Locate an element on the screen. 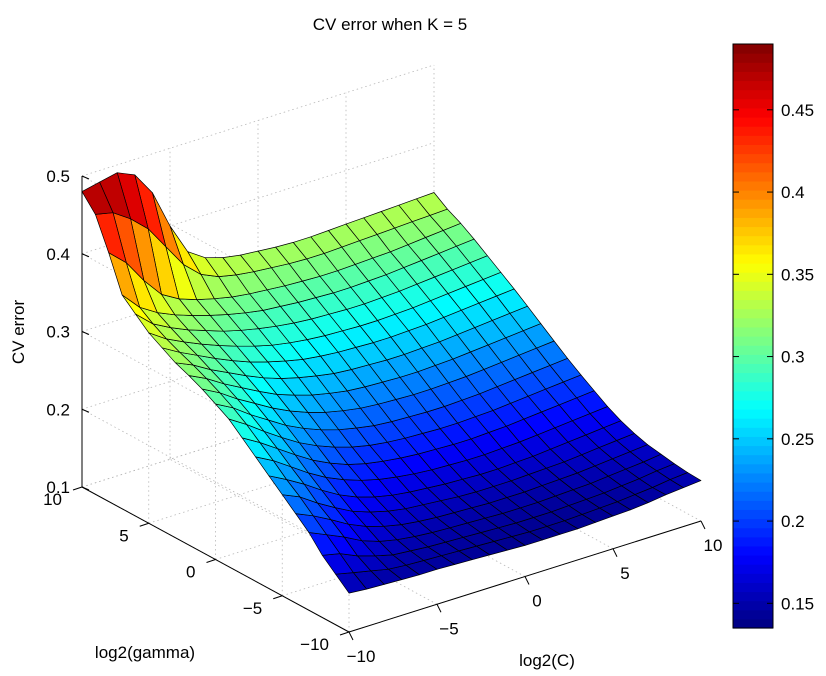  y-tick-label: −10 is located at coordinates (314, 644).